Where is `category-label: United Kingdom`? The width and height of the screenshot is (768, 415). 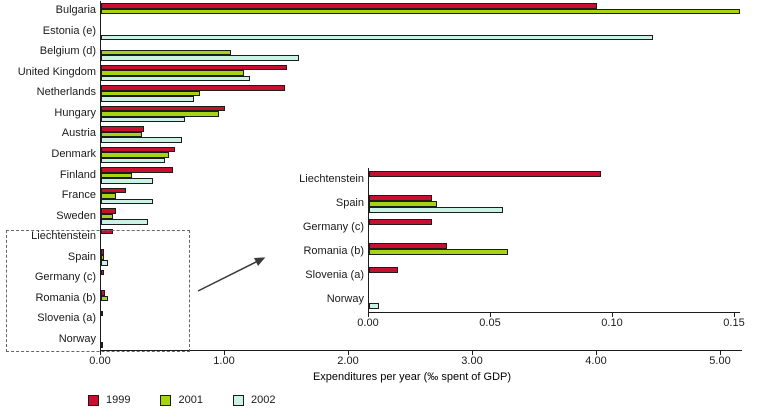 category-label: United Kingdom is located at coordinates (56, 71).